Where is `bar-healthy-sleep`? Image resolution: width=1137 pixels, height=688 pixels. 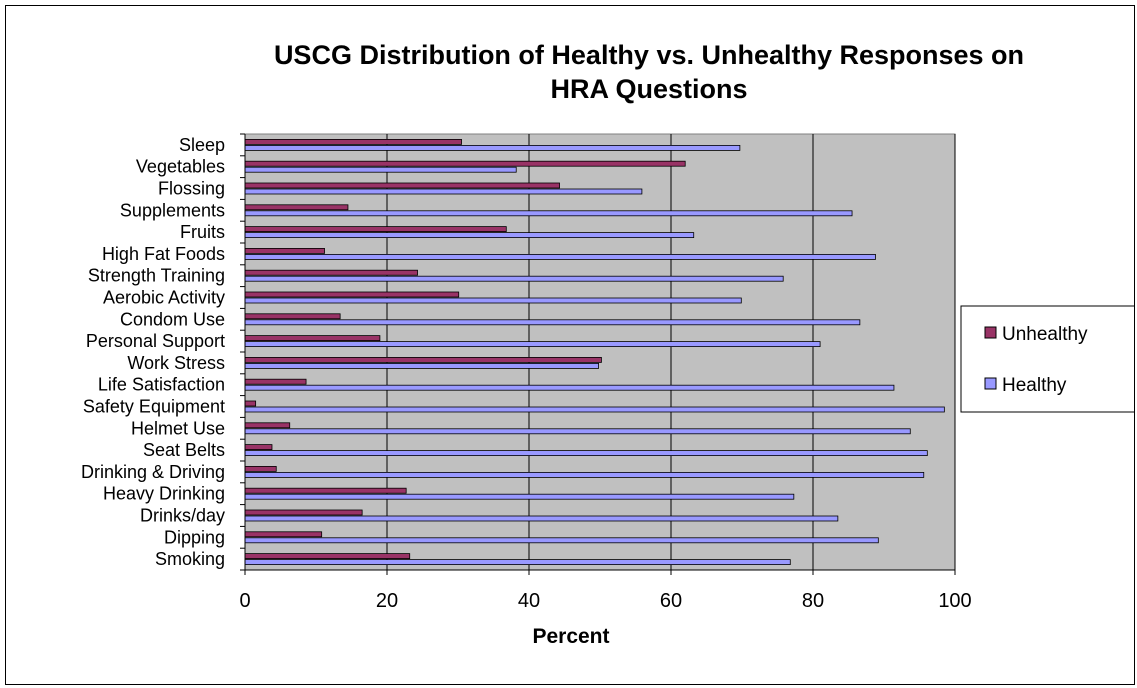 bar-healthy-sleep is located at coordinates (492, 147).